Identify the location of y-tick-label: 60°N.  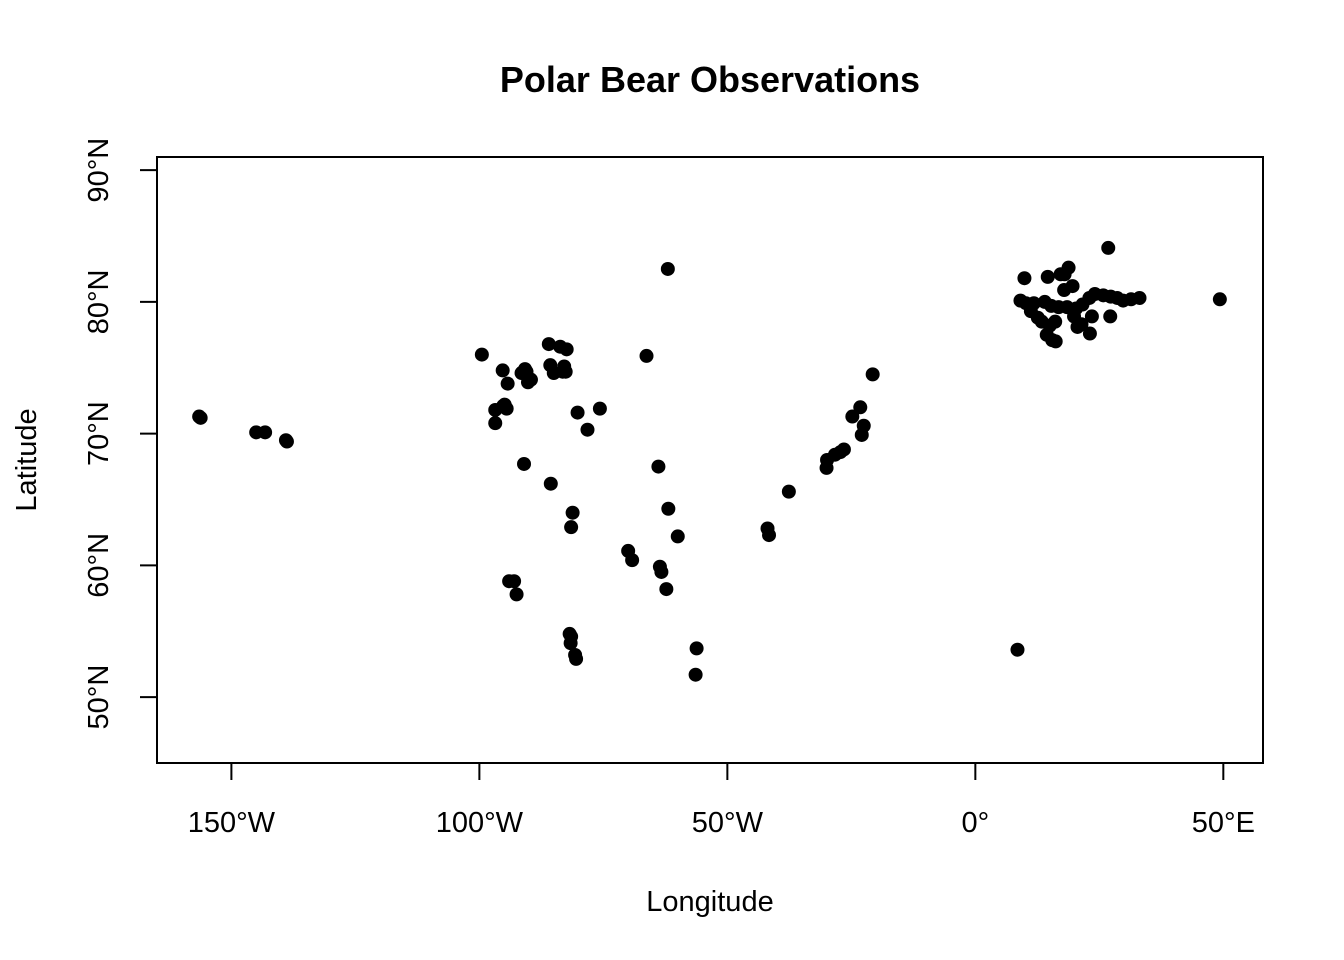
(99, 565).